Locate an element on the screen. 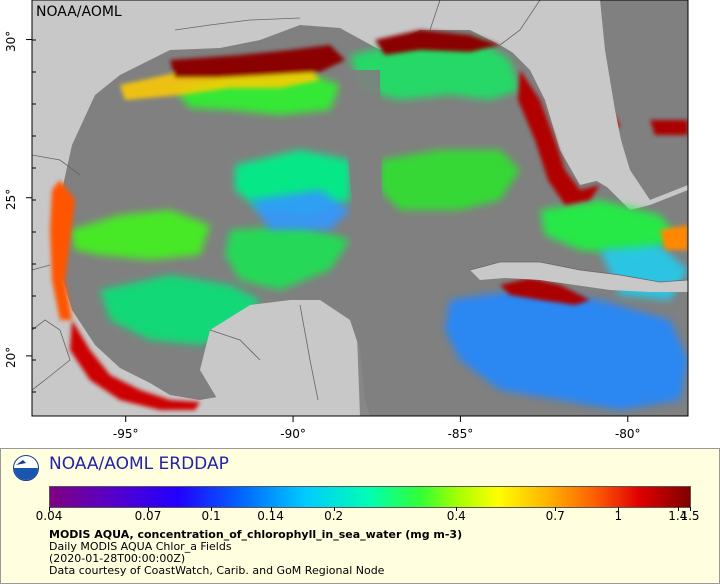  legend-title: NOAA/AOML ERDDAP is located at coordinates (139, 464).